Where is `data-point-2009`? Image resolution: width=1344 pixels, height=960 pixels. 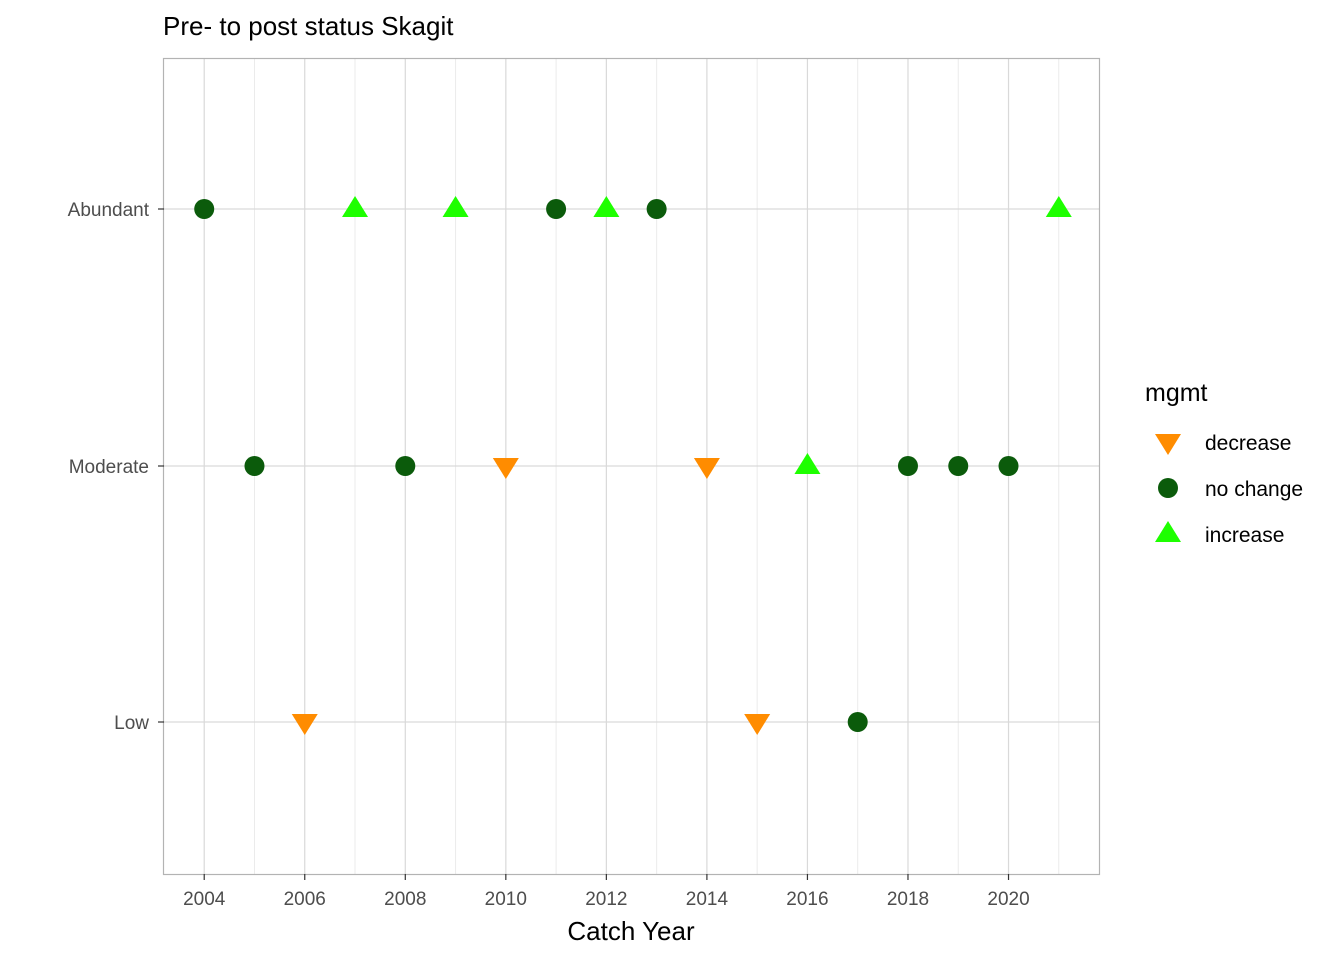
data-point-2009 is located at coordinates (455, 206).